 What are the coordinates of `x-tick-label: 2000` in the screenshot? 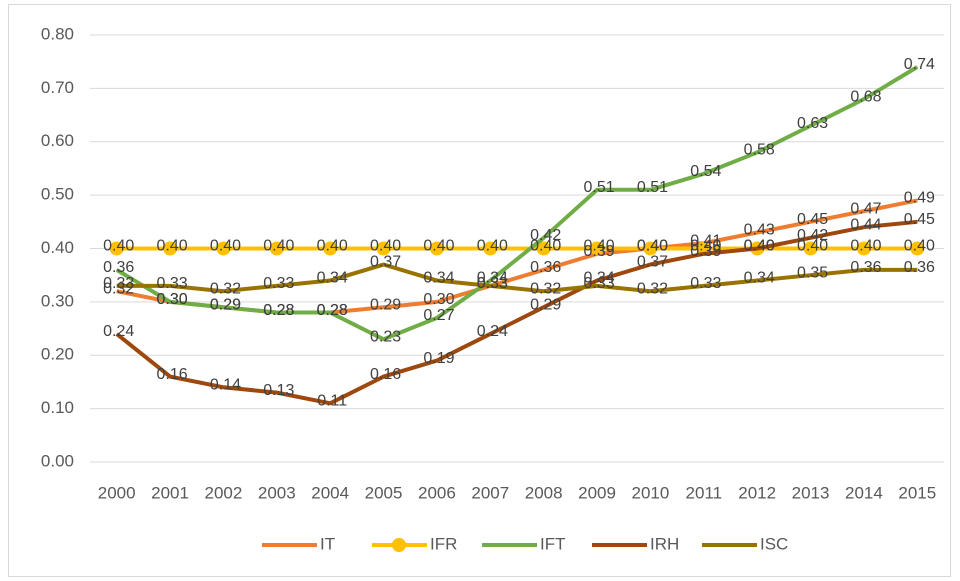 It's located at (117, 492).